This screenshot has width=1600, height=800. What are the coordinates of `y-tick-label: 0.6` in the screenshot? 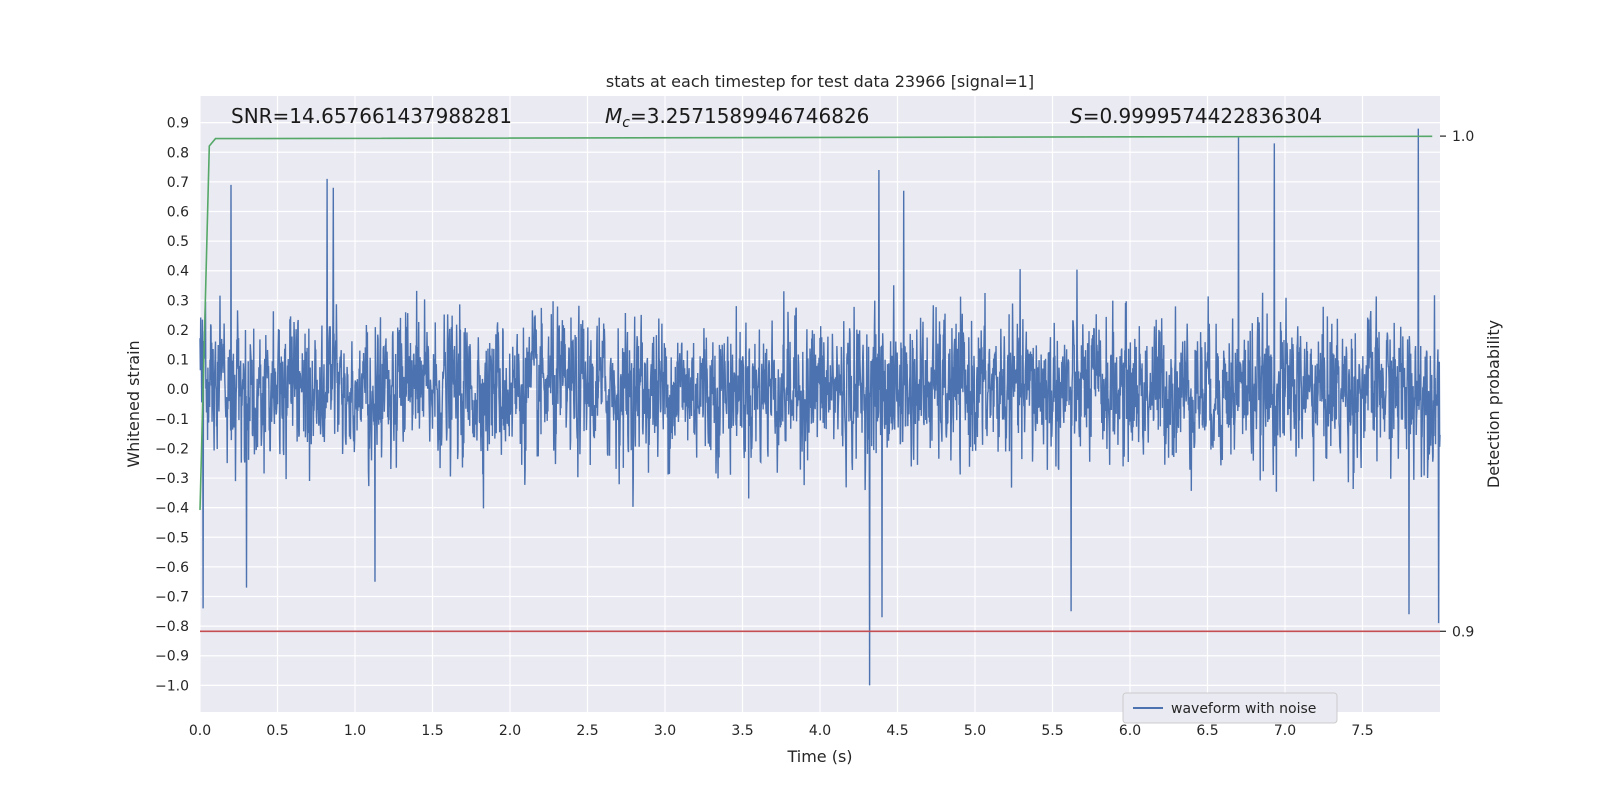 It's located at (178, 213).